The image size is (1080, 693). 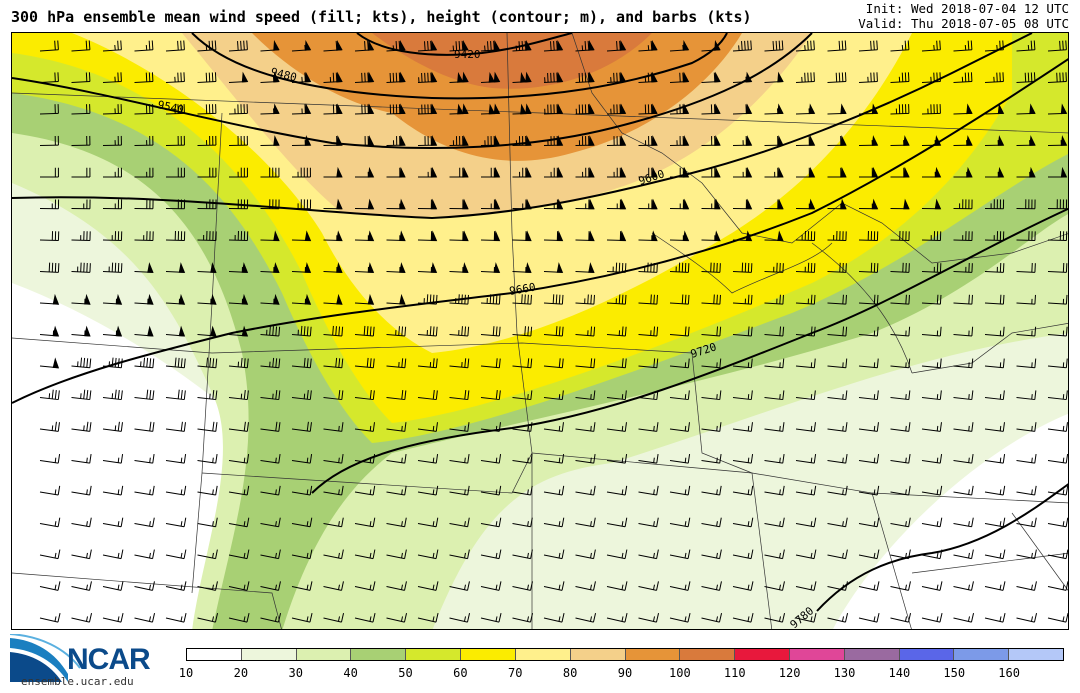 What do you see at coordinates (241, 673) in the screenshot?
I see `color-scale-tick-label: 20` at bounding box center [241, 673].